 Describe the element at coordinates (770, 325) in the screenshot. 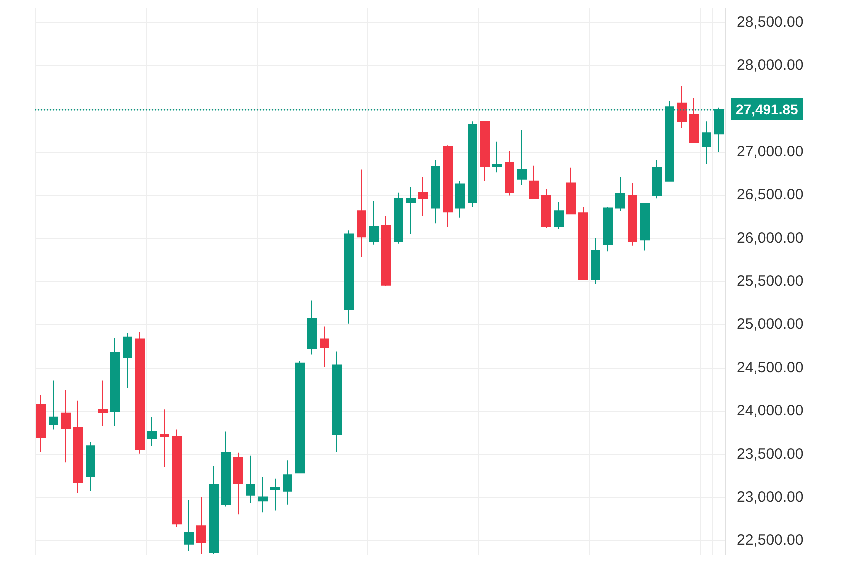

I see `y-tick-label: 25,000.00` at that location.